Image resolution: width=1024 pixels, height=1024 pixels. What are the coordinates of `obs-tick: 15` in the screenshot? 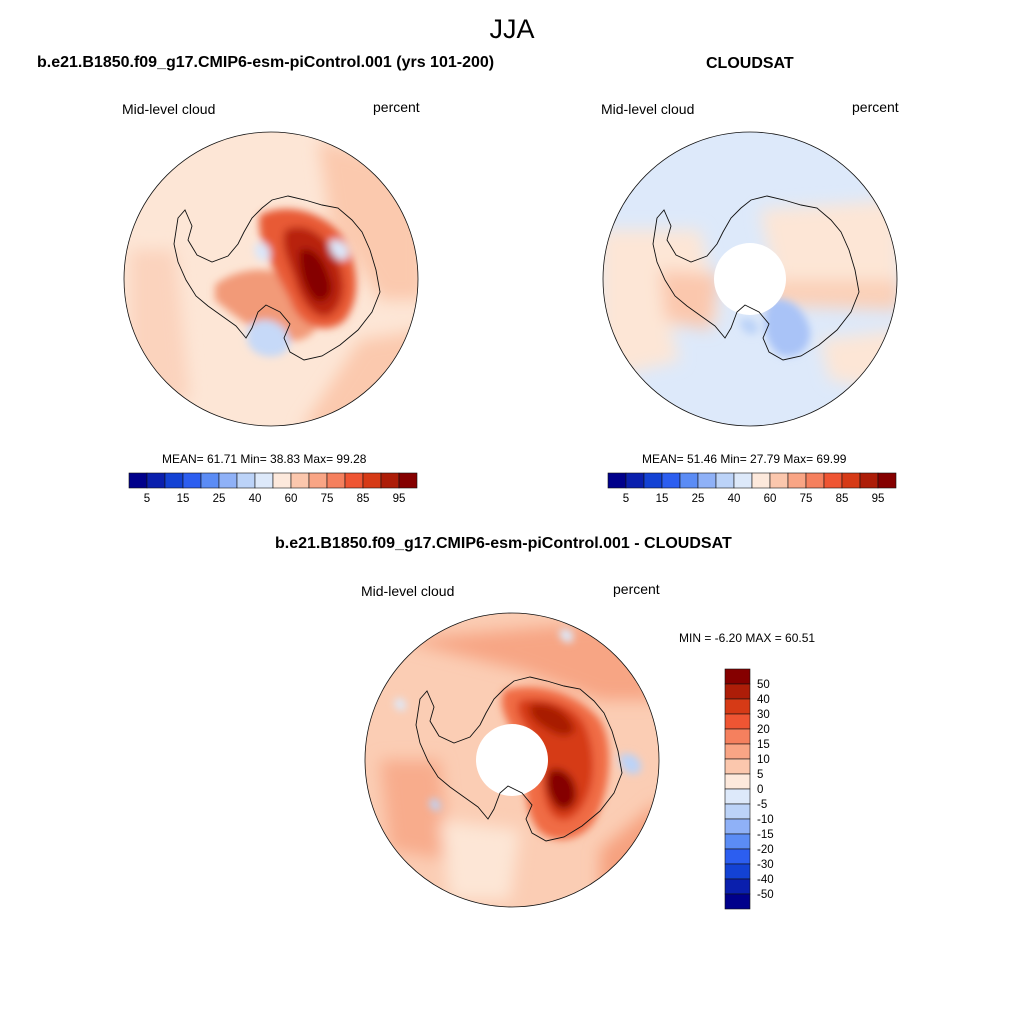 It's located at (662, 499).